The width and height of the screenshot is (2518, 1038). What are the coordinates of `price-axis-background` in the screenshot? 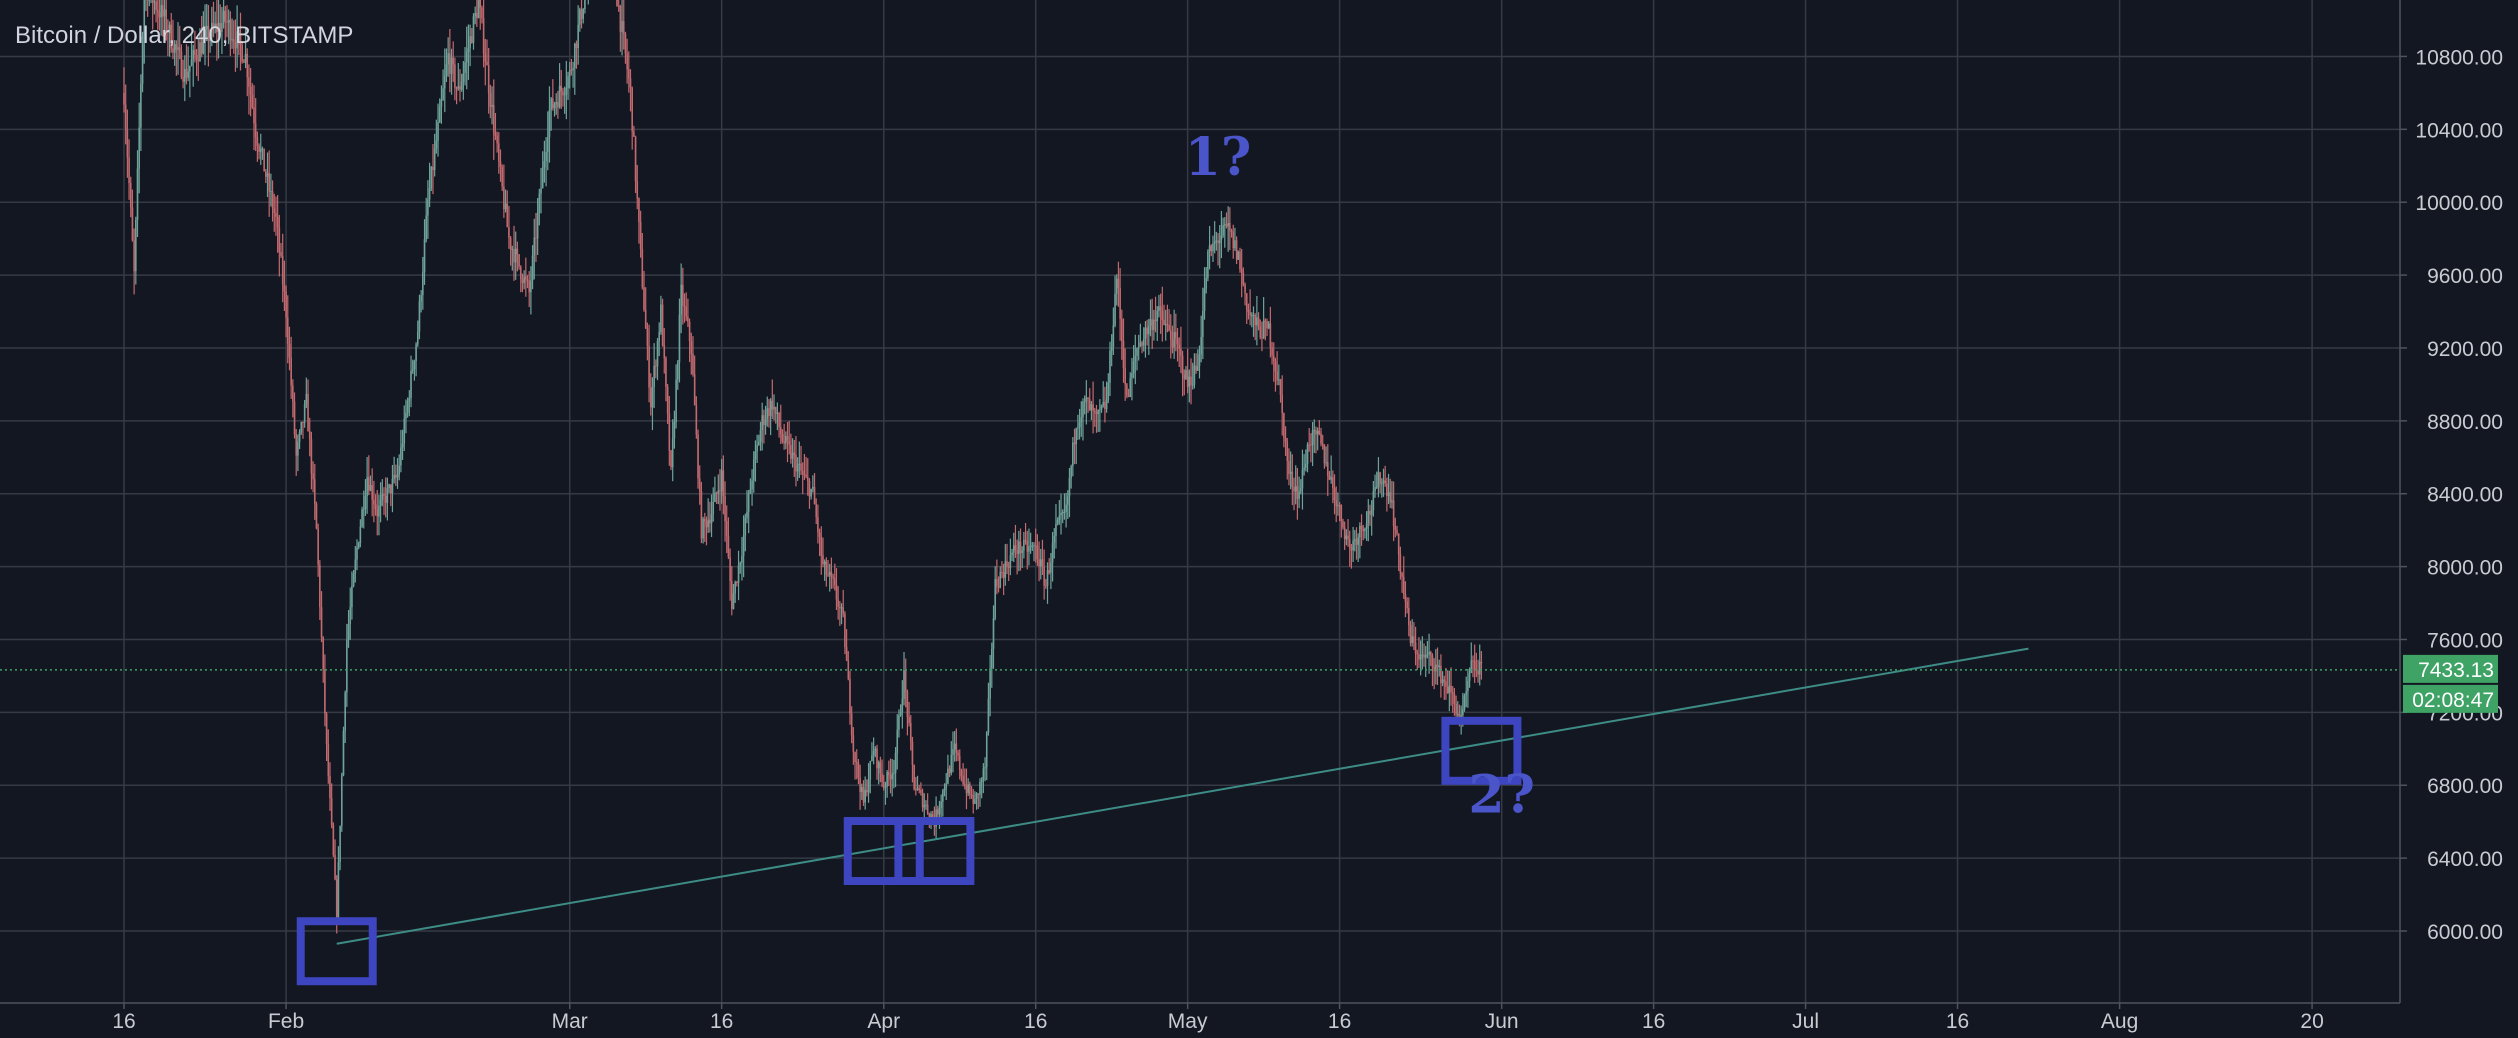 It's located at (2459, 519).